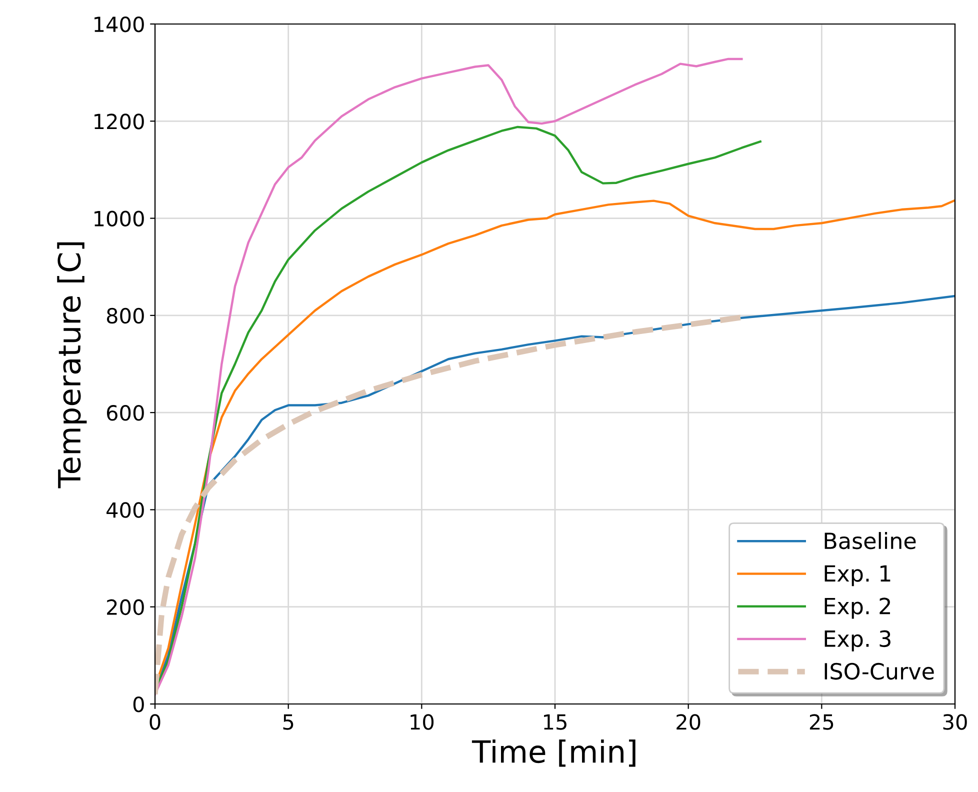 The width and height of the screenshot is (978, 792). I want to click on y-tick-label: 1000, so click(119, 218).